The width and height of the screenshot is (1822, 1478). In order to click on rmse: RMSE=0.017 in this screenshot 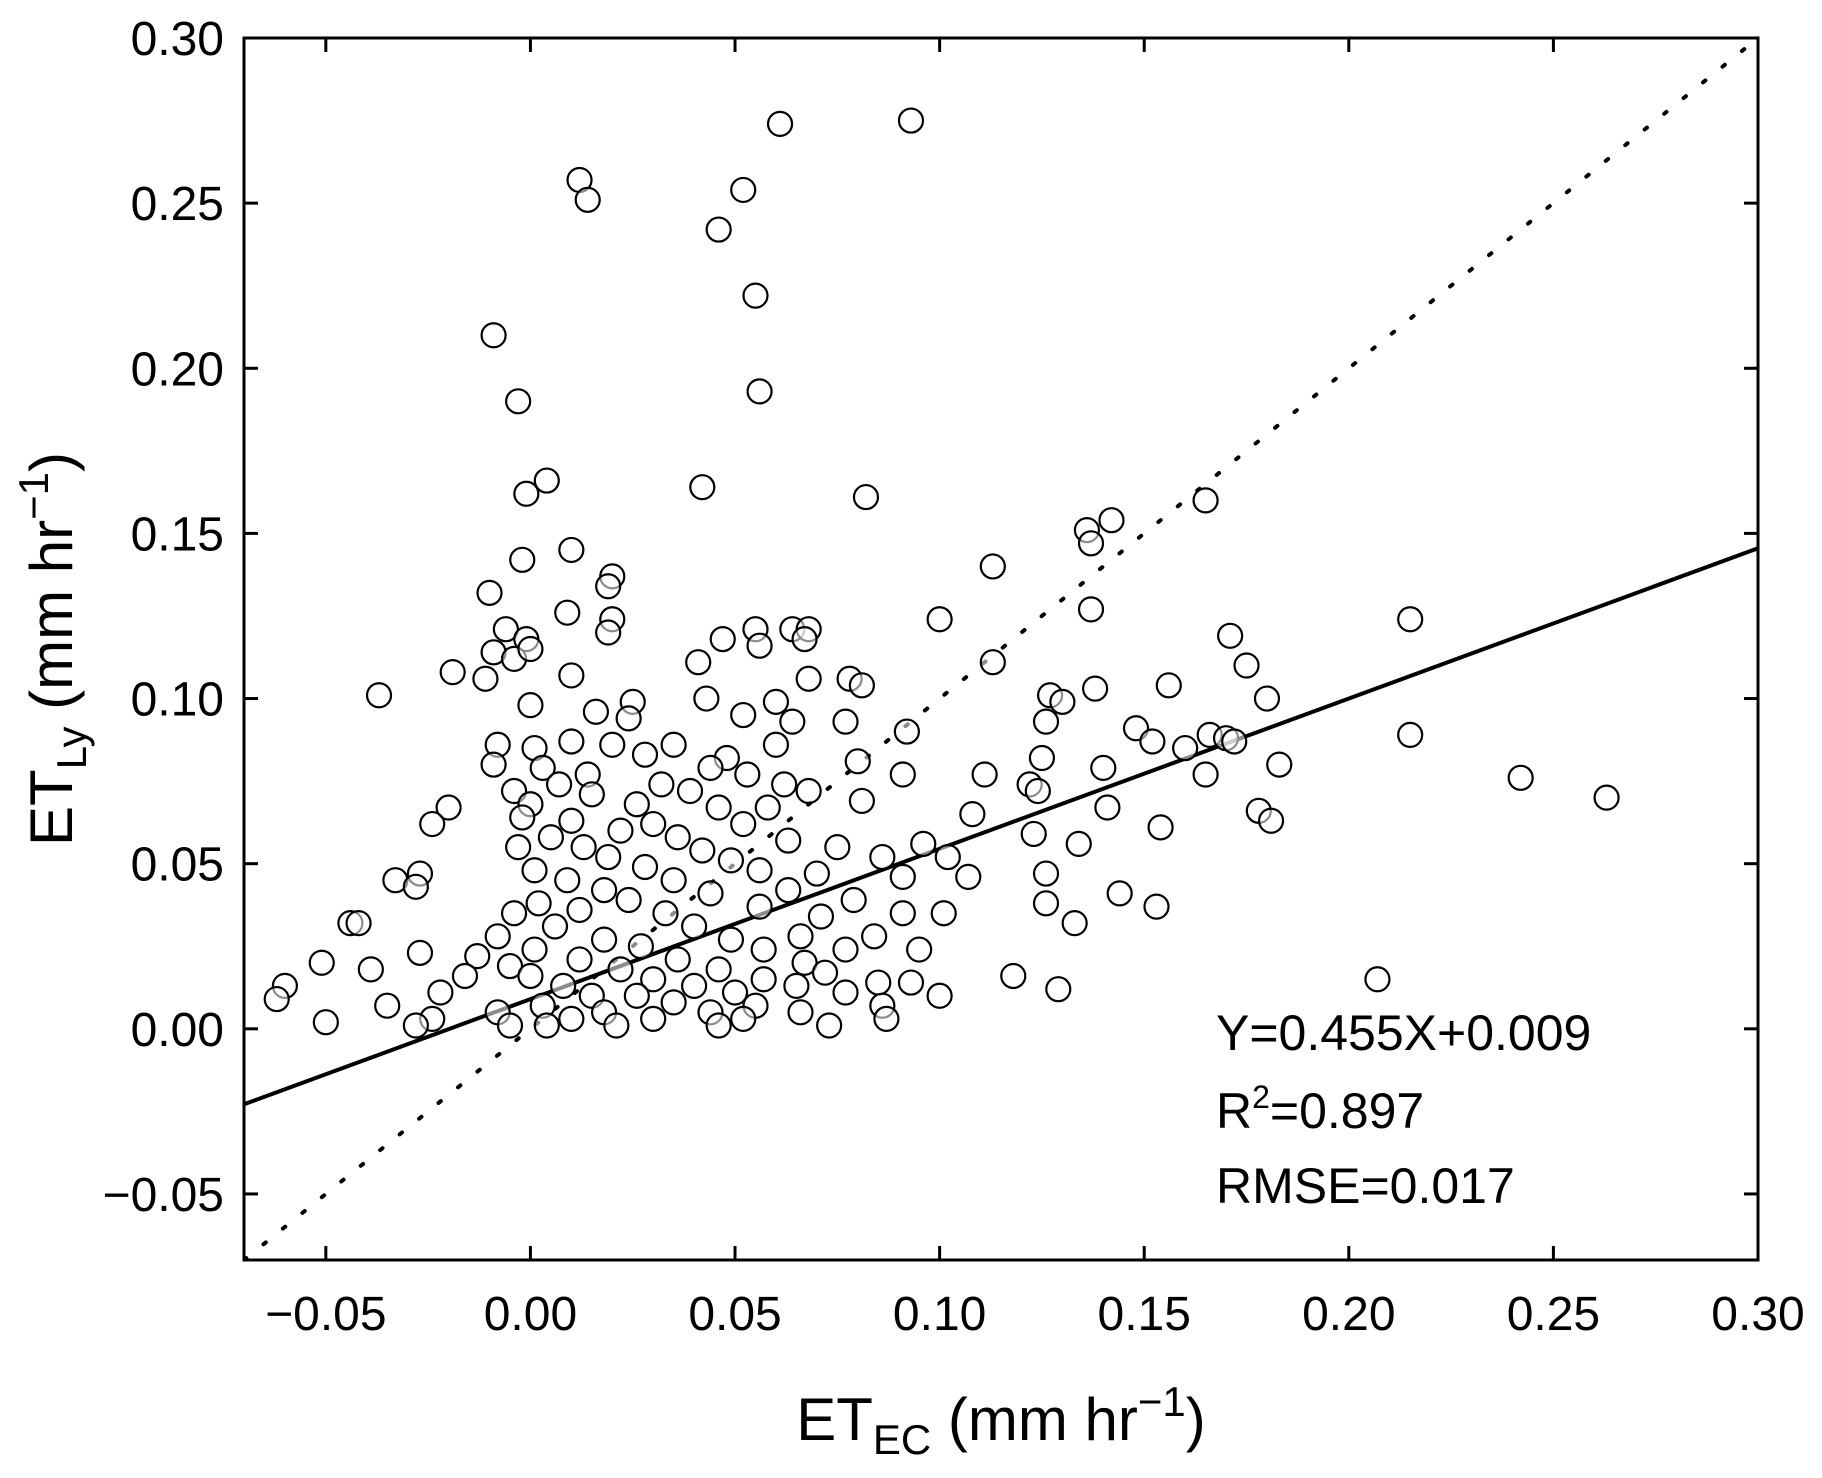, I will do `click(1365, 1186)`.